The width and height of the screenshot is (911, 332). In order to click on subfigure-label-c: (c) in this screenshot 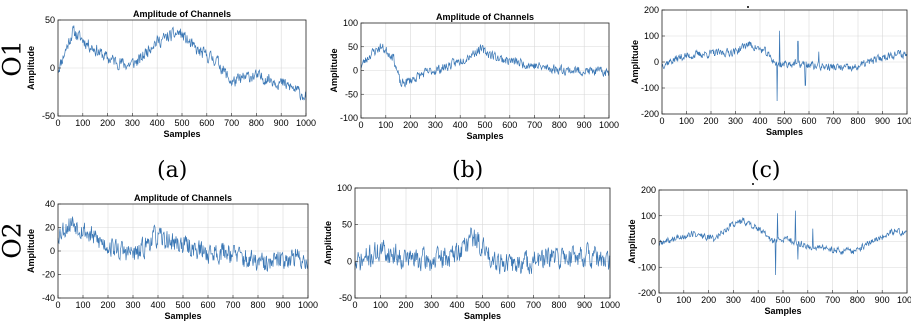, I will do `click(766, 170)`.